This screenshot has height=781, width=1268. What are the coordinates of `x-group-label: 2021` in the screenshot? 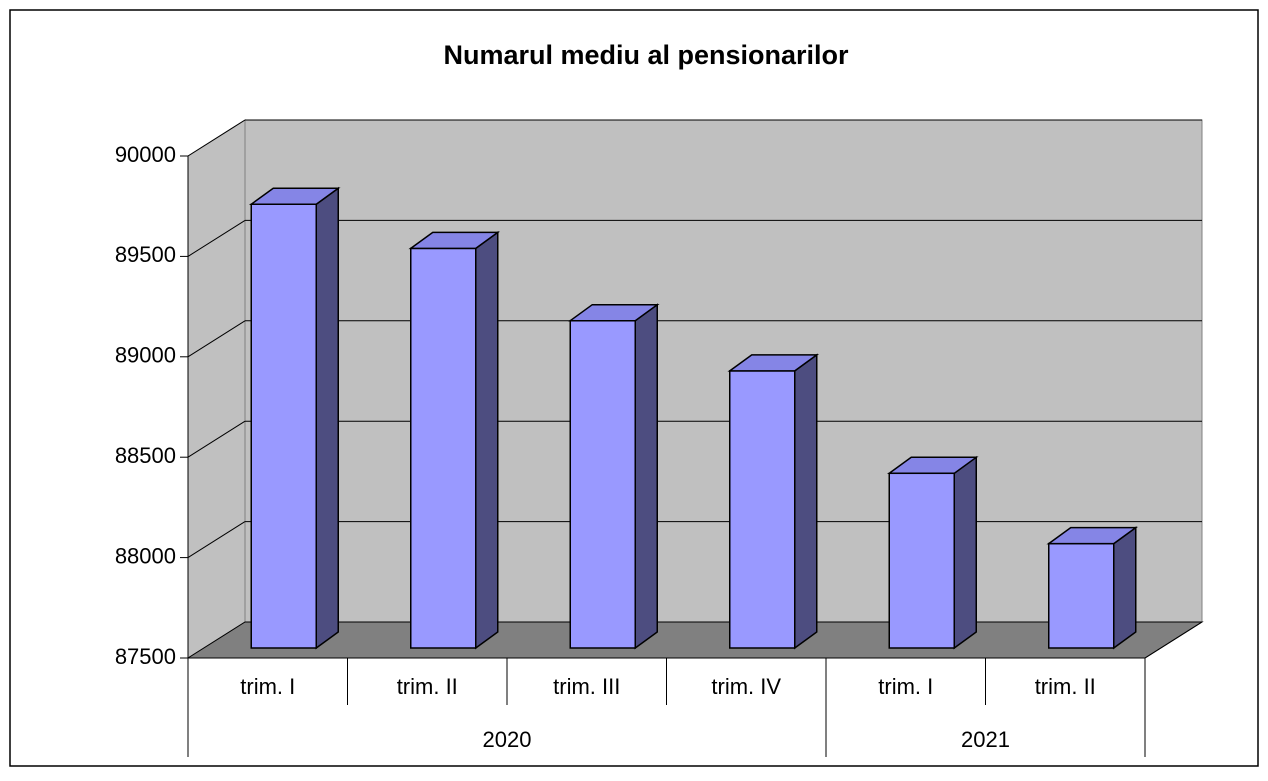 It's located at (985, 739).